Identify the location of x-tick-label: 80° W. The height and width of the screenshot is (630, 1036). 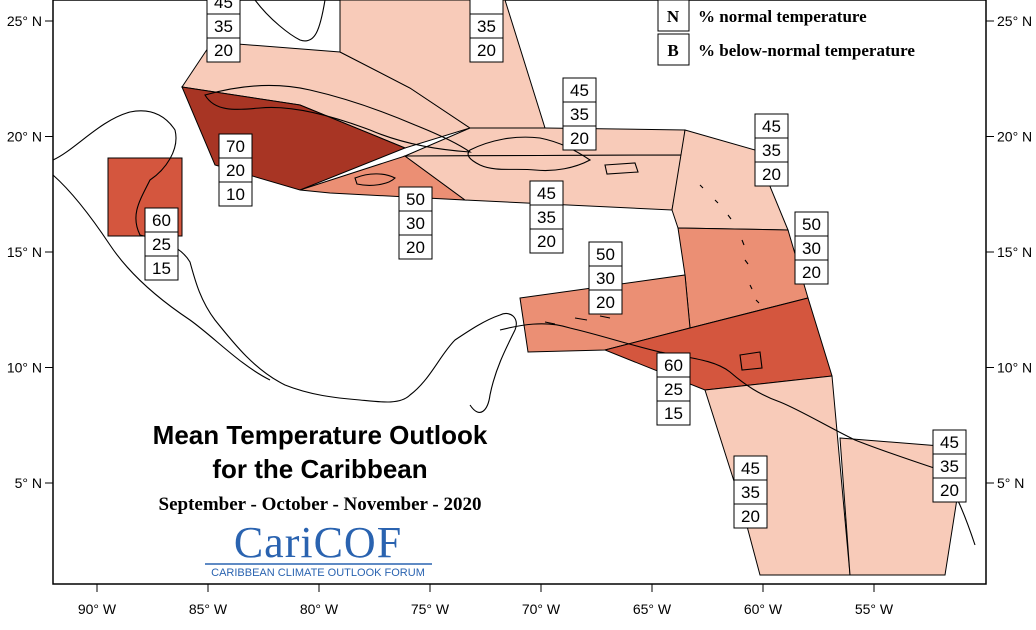
(319, 609).